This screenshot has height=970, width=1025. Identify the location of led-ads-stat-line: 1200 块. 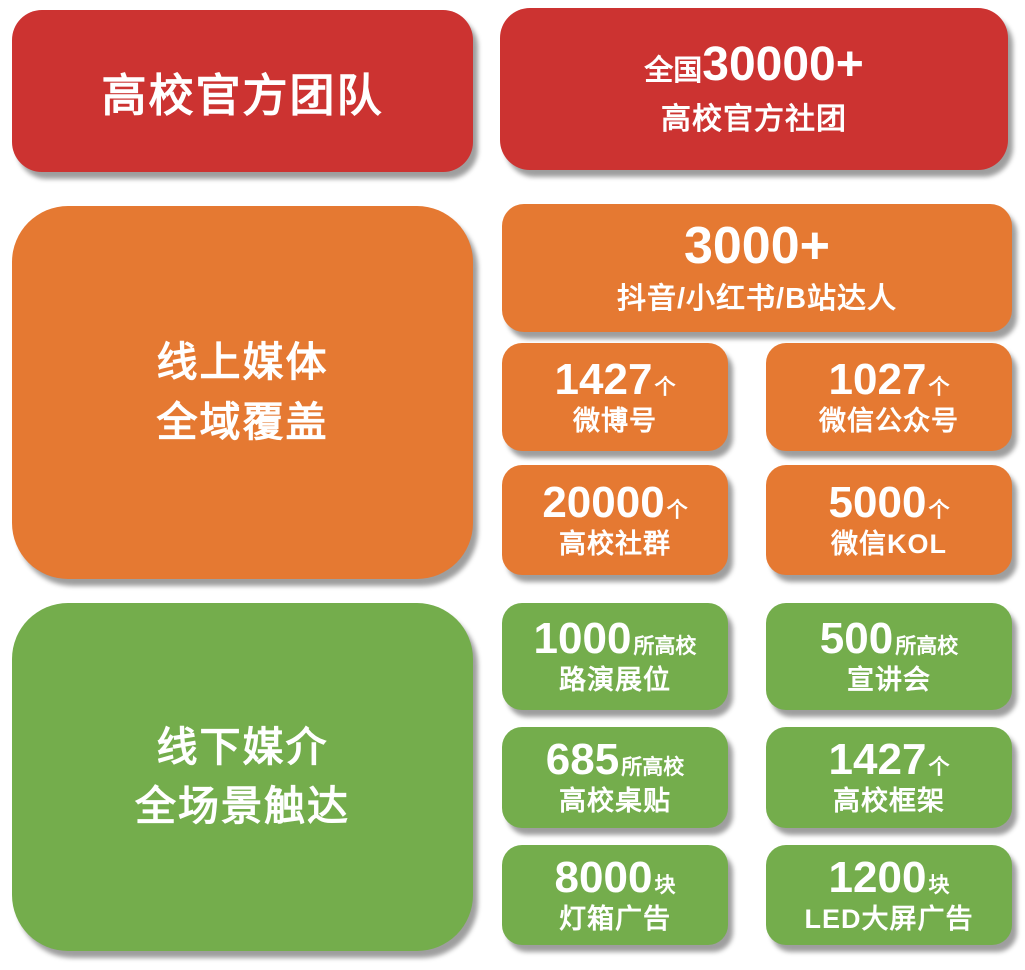
(889, 877).